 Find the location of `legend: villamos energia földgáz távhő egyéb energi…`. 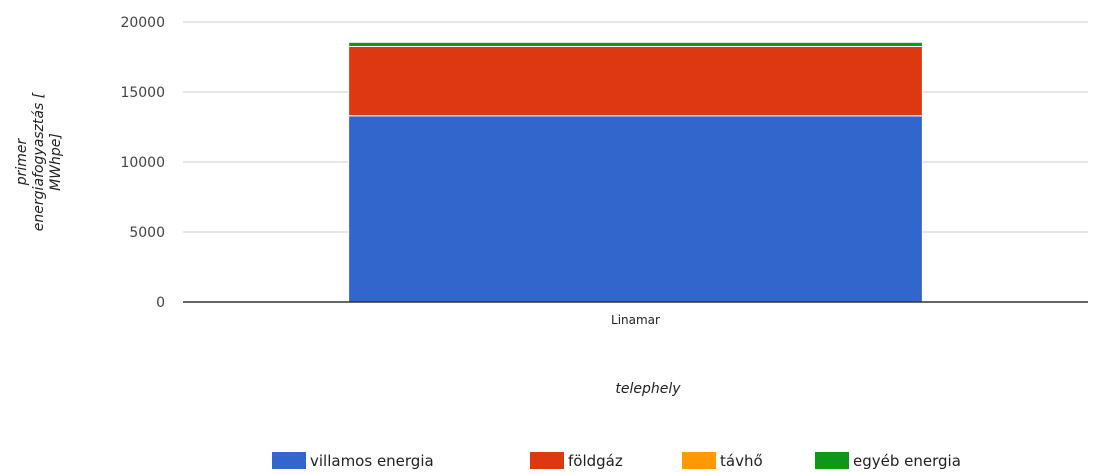

legend: villamos energia földgáz távhő egyéb energi… is located at coordinates (616, 461).